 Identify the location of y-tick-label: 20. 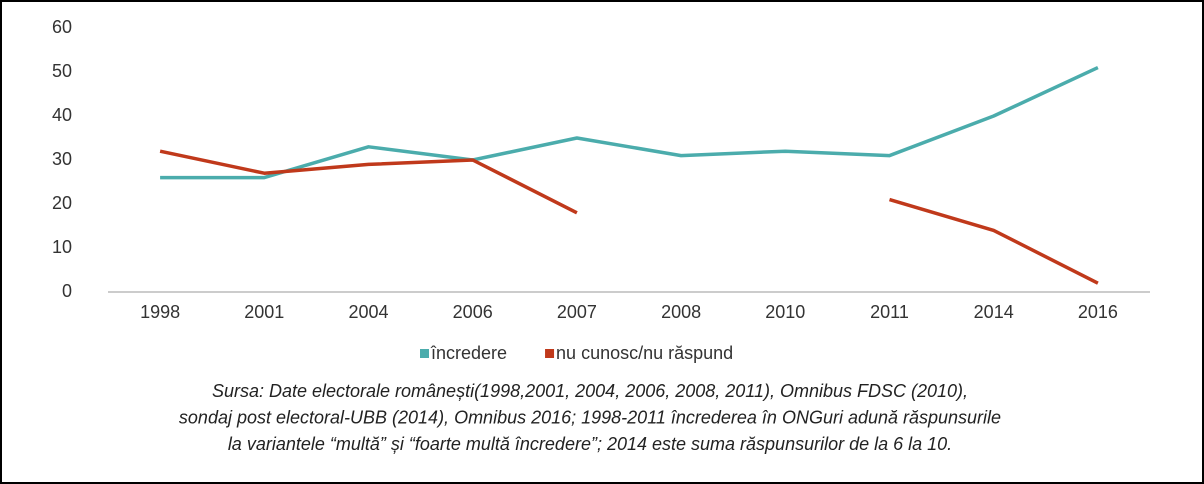
(62, 203).